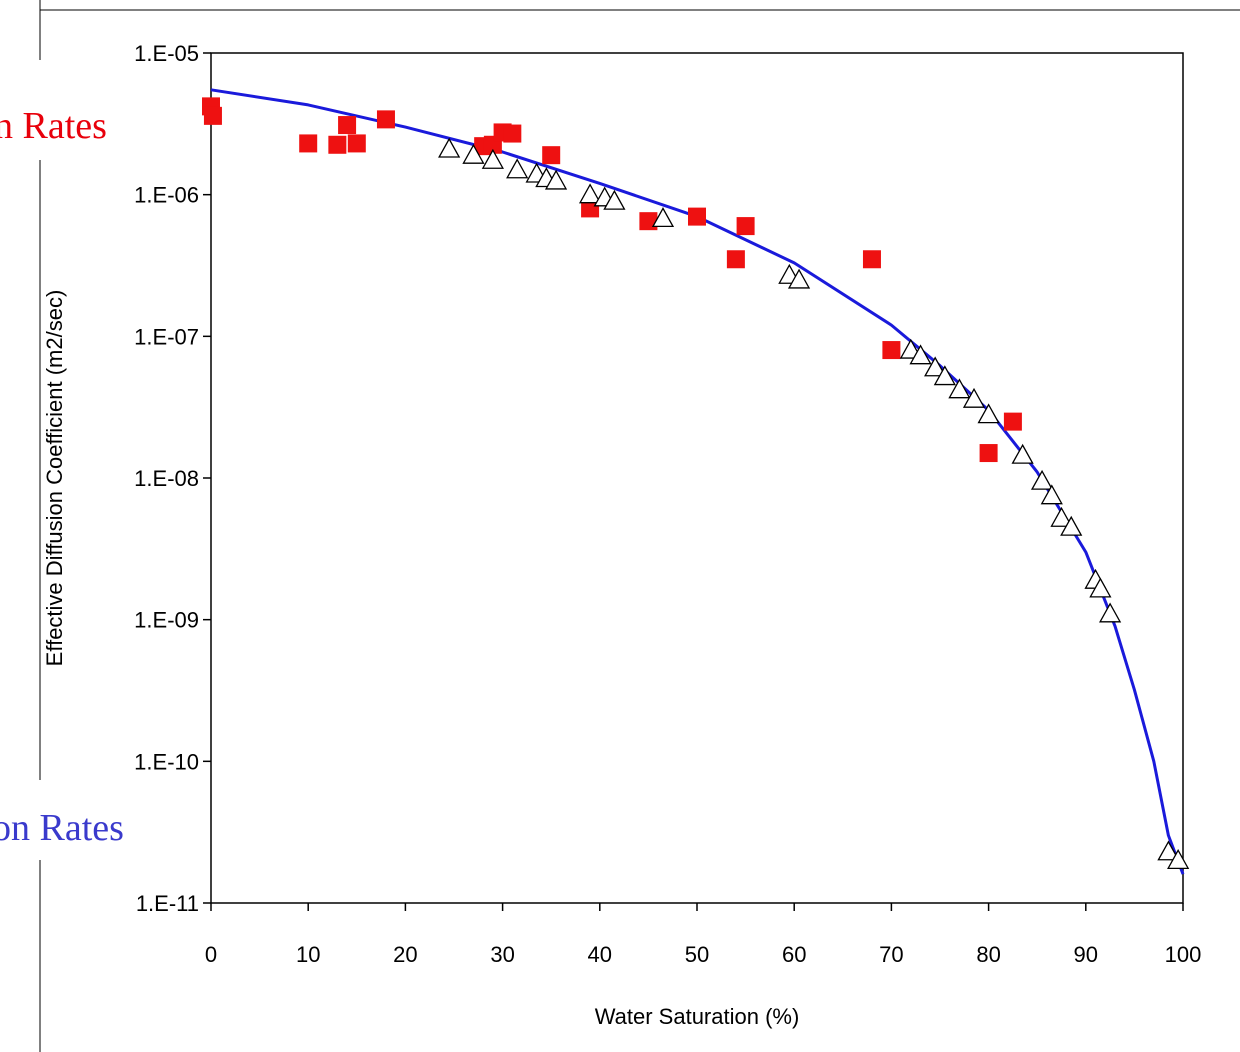 This screenshot has height=1052, width=1240. I want to click on side-label-bottom: on Rates, so click(62, 828).